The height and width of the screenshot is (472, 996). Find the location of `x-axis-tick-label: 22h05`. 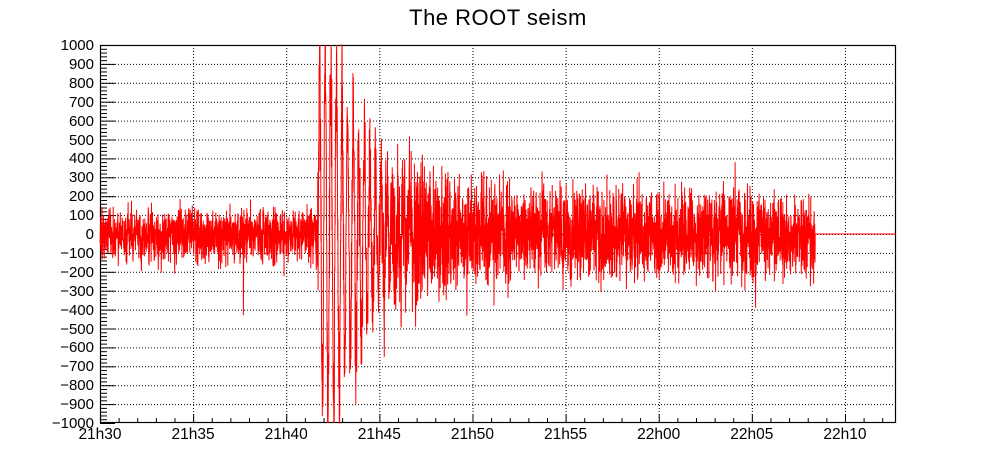

x-axis-tick-label: 22h05 is located at coordinates (752, 434).